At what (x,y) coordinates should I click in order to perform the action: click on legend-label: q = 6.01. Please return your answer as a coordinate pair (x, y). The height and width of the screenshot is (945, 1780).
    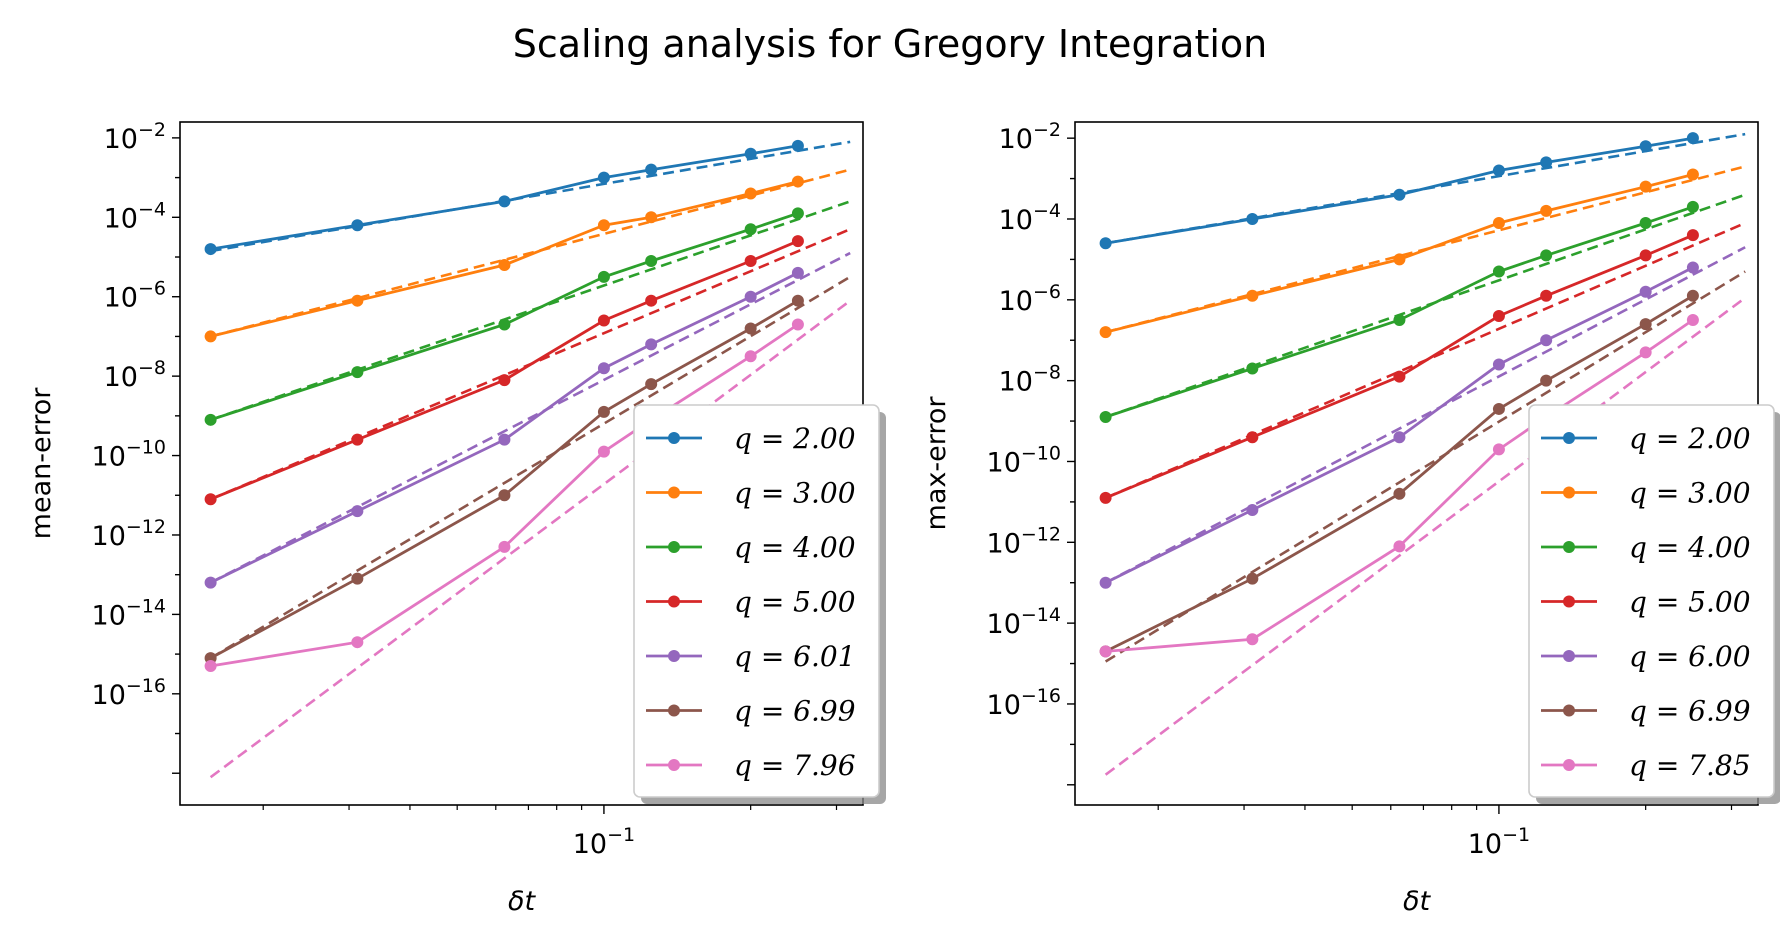
    Looking at the image, I should click on (795, 656).